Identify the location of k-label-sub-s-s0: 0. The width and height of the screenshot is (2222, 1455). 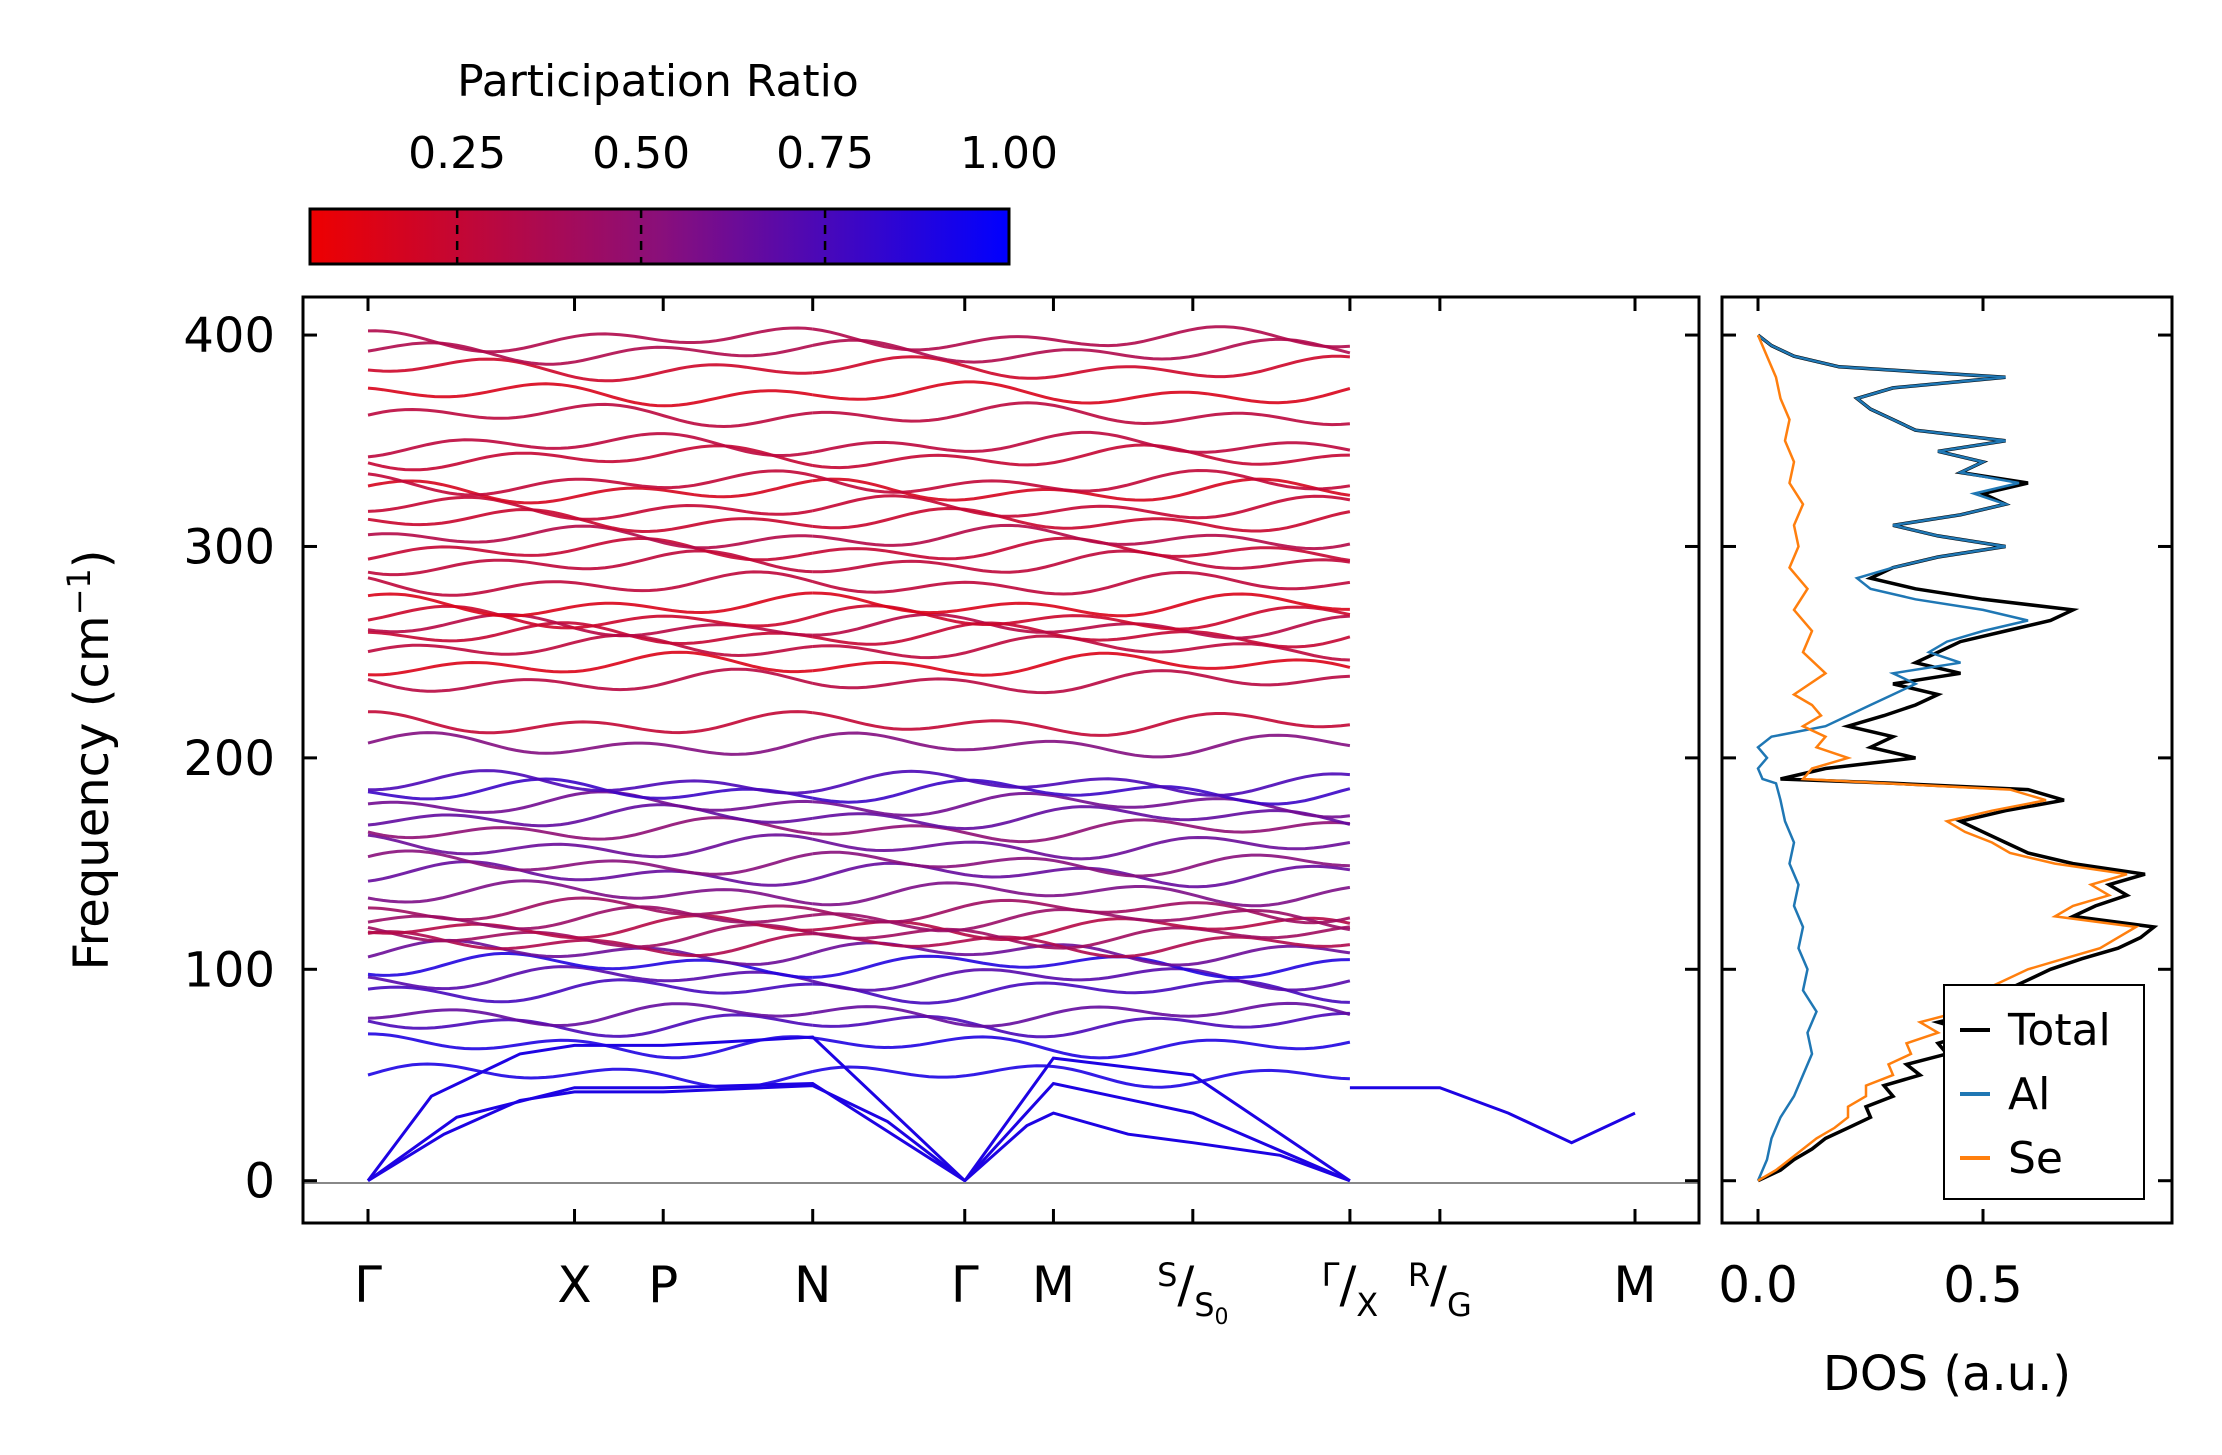
(1222, 1317).